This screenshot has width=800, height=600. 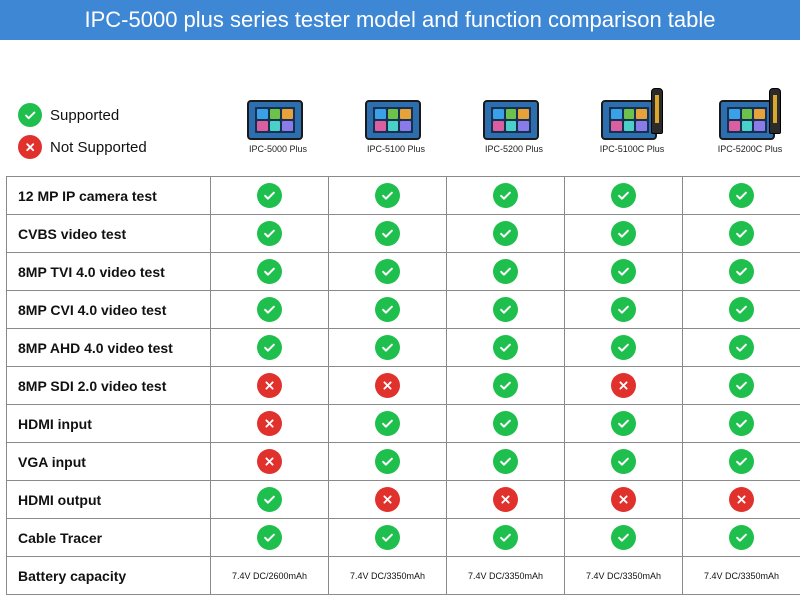 I want to click on model-name: IPC-5100 Plus, so click(x=396, y=149).